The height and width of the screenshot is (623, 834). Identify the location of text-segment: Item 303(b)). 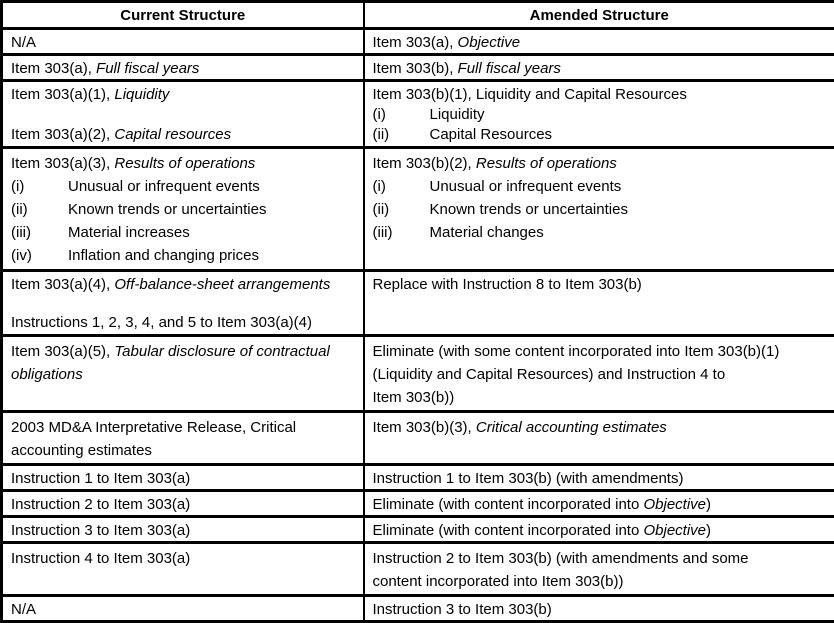
(414, 397).